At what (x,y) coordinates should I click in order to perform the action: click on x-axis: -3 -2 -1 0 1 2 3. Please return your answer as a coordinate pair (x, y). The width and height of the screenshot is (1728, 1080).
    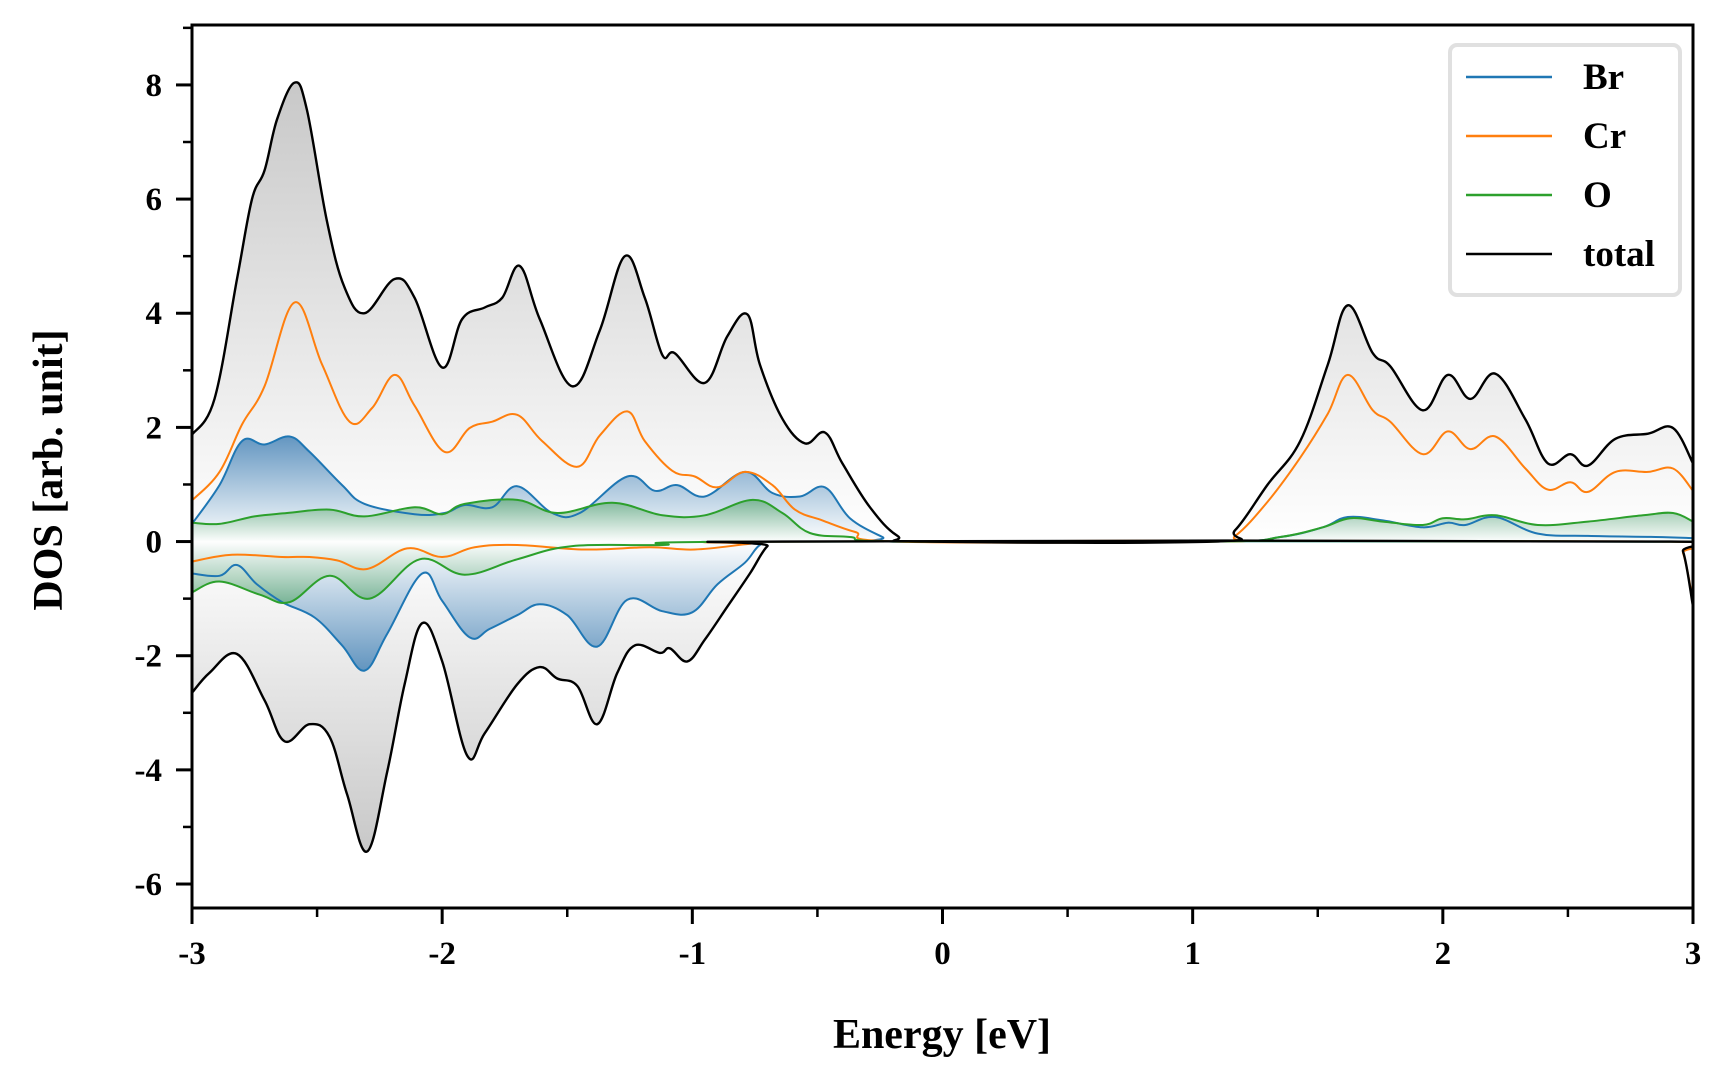
    Looking at the image, I should click on (939, 940).